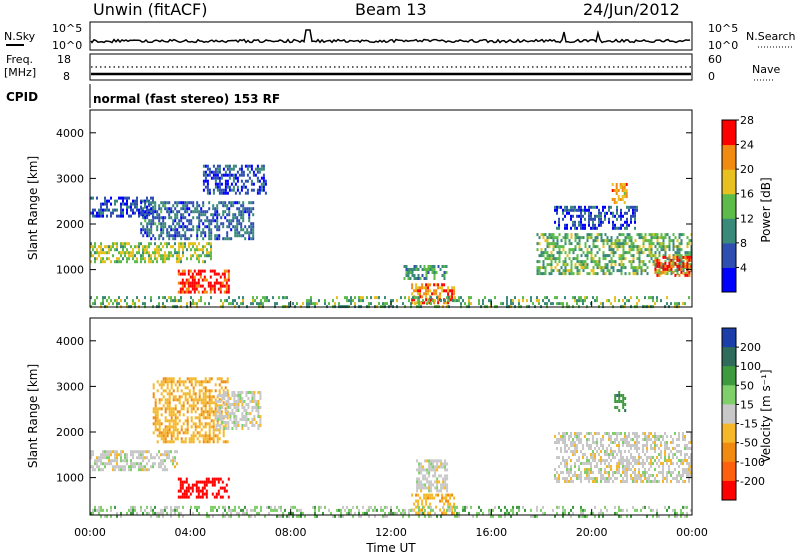 The height and width of the screenshot is (558, 800). Describe the element at coordinates (729, 280) in the screenshot. I see `power-colorbar-swatch` at that location.